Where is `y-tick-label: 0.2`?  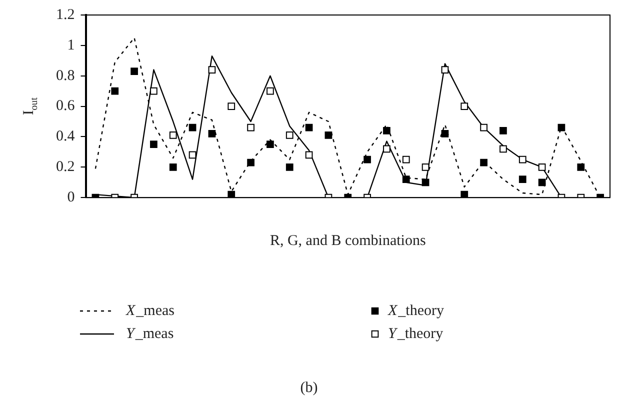
y-tick-label: 0.2 is located at coordinates (65, 167).